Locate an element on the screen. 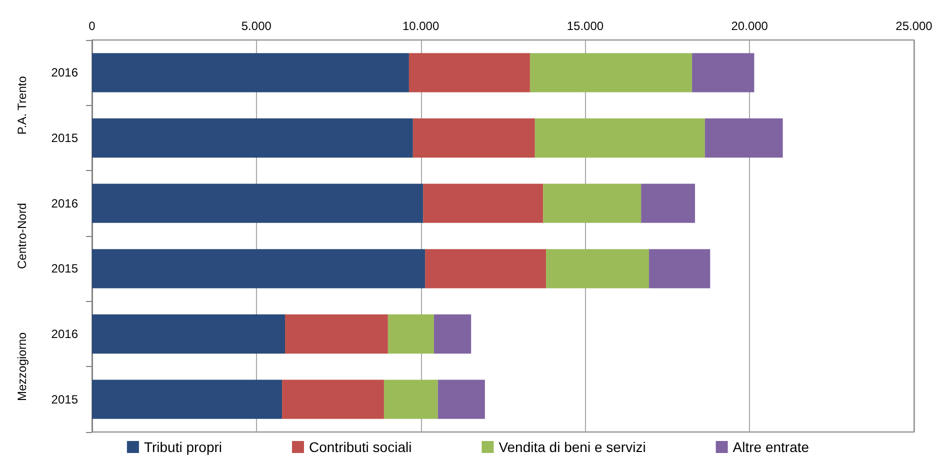 The width and height of the screenshot is (936, 459). text: Mezzogiorno is located at coordinates (22, 367).